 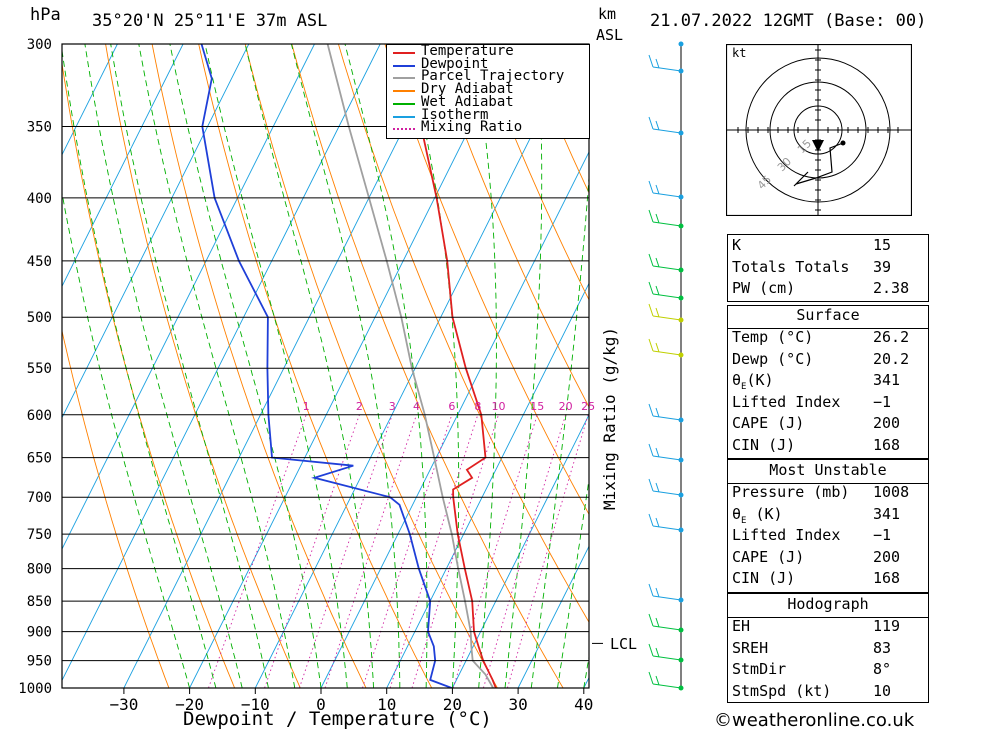 What do you see at coordinates (828, 604) in the screenshot?
I see `hodograph-stats-title: Hodograph` at bounding box center [828, 604].